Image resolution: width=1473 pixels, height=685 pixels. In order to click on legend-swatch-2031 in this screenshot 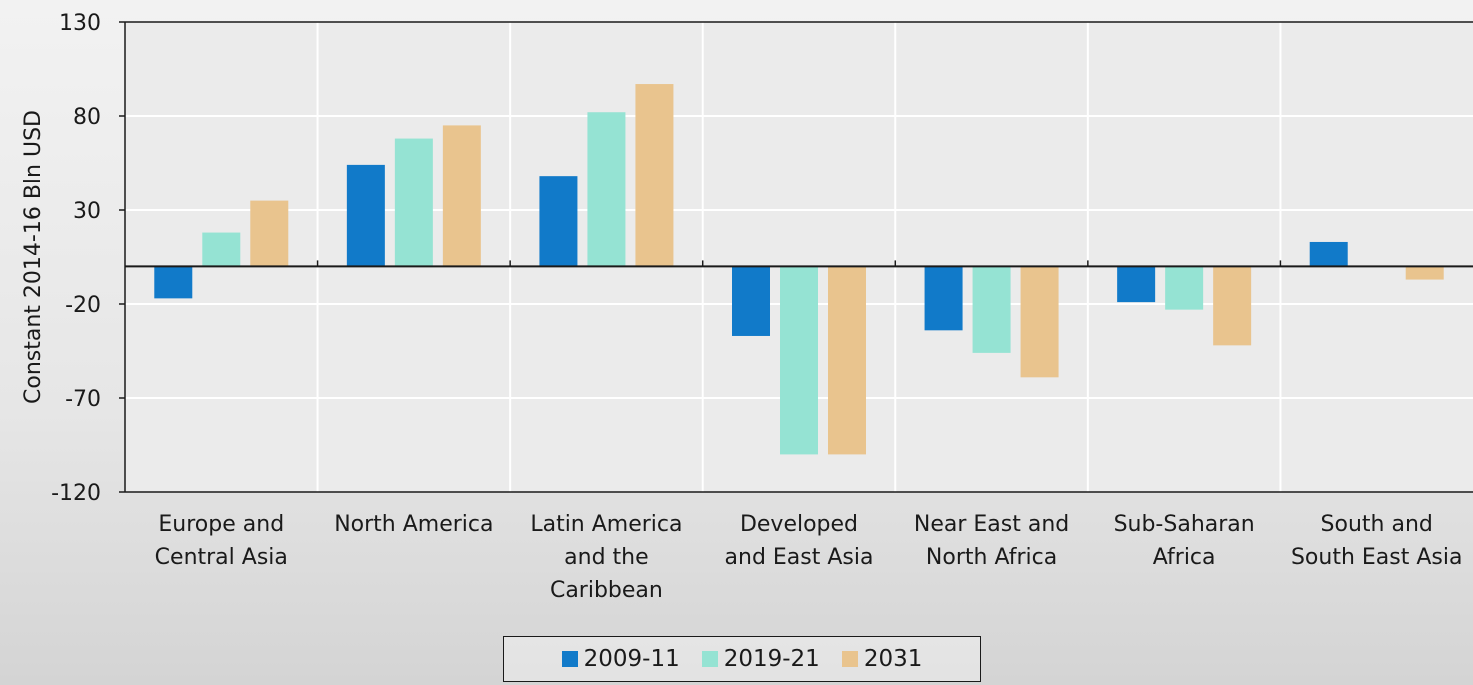, I will do `click(849, 659)`.